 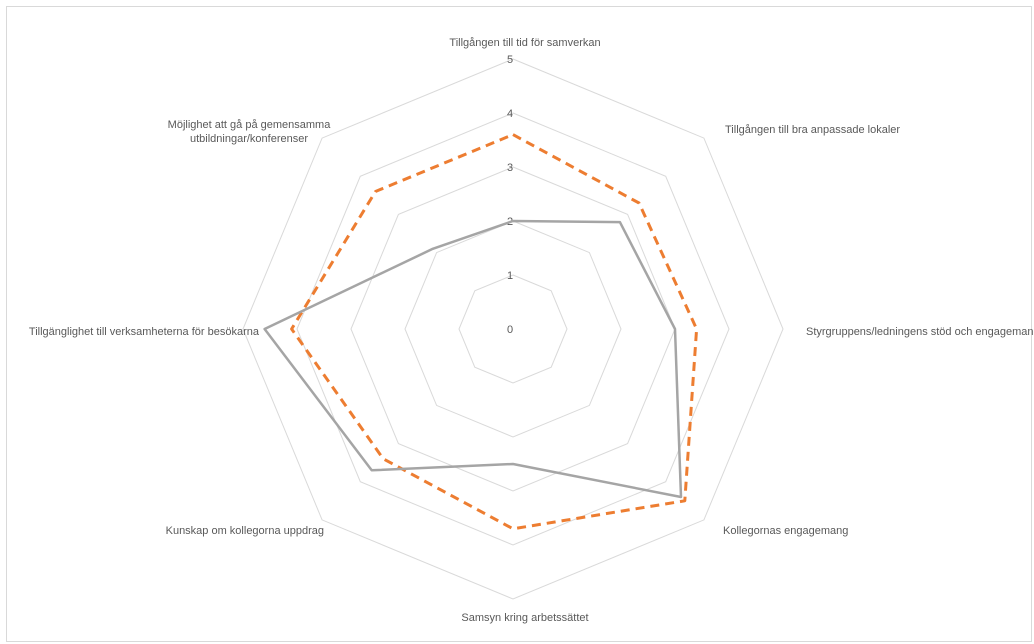 I want to click on r-tick-label: 4, so click(x=510, y=114).